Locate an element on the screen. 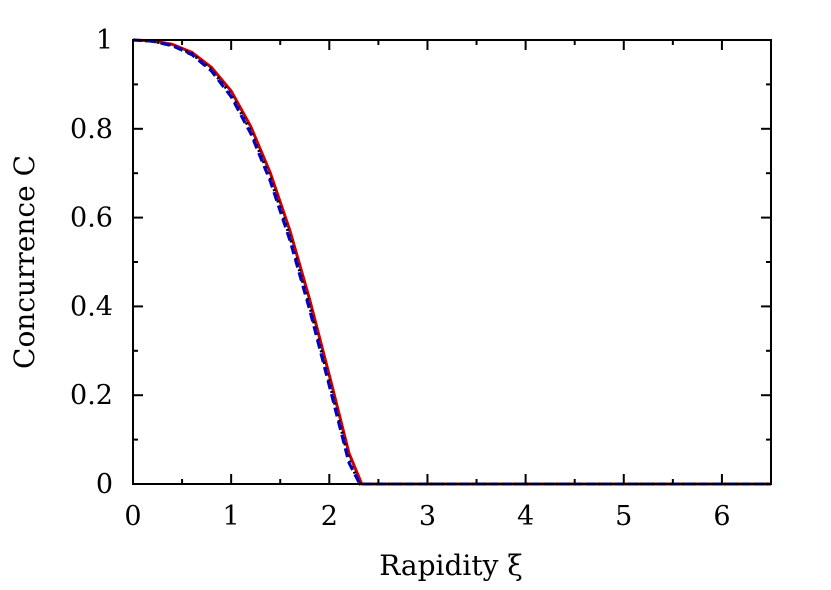 This screenshot has width=831, height=590. x-tick-label: 5 is located at coordinates (623, 516).